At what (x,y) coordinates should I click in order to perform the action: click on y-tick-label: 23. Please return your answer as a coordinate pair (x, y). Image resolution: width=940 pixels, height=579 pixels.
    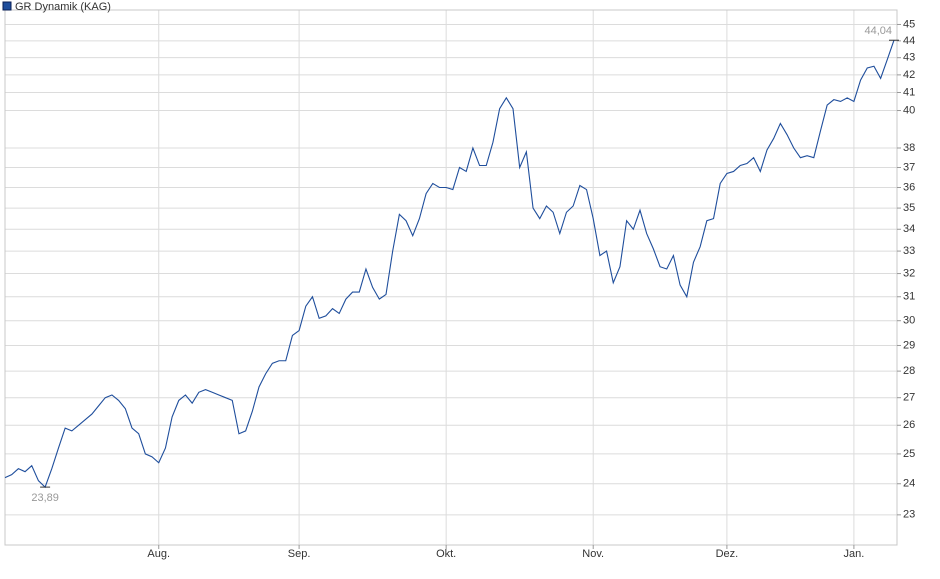
    Looking at the image, I should click on (909, 515).